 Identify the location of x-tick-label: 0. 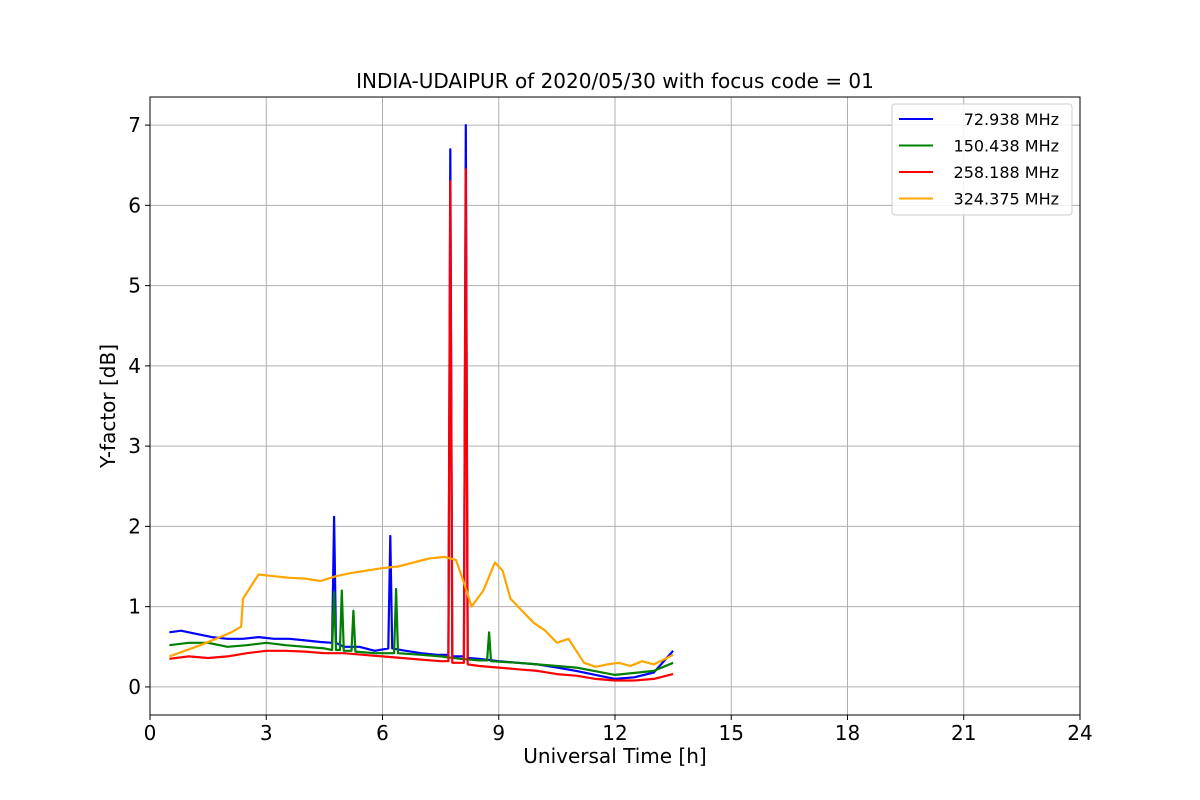
(150, 733).